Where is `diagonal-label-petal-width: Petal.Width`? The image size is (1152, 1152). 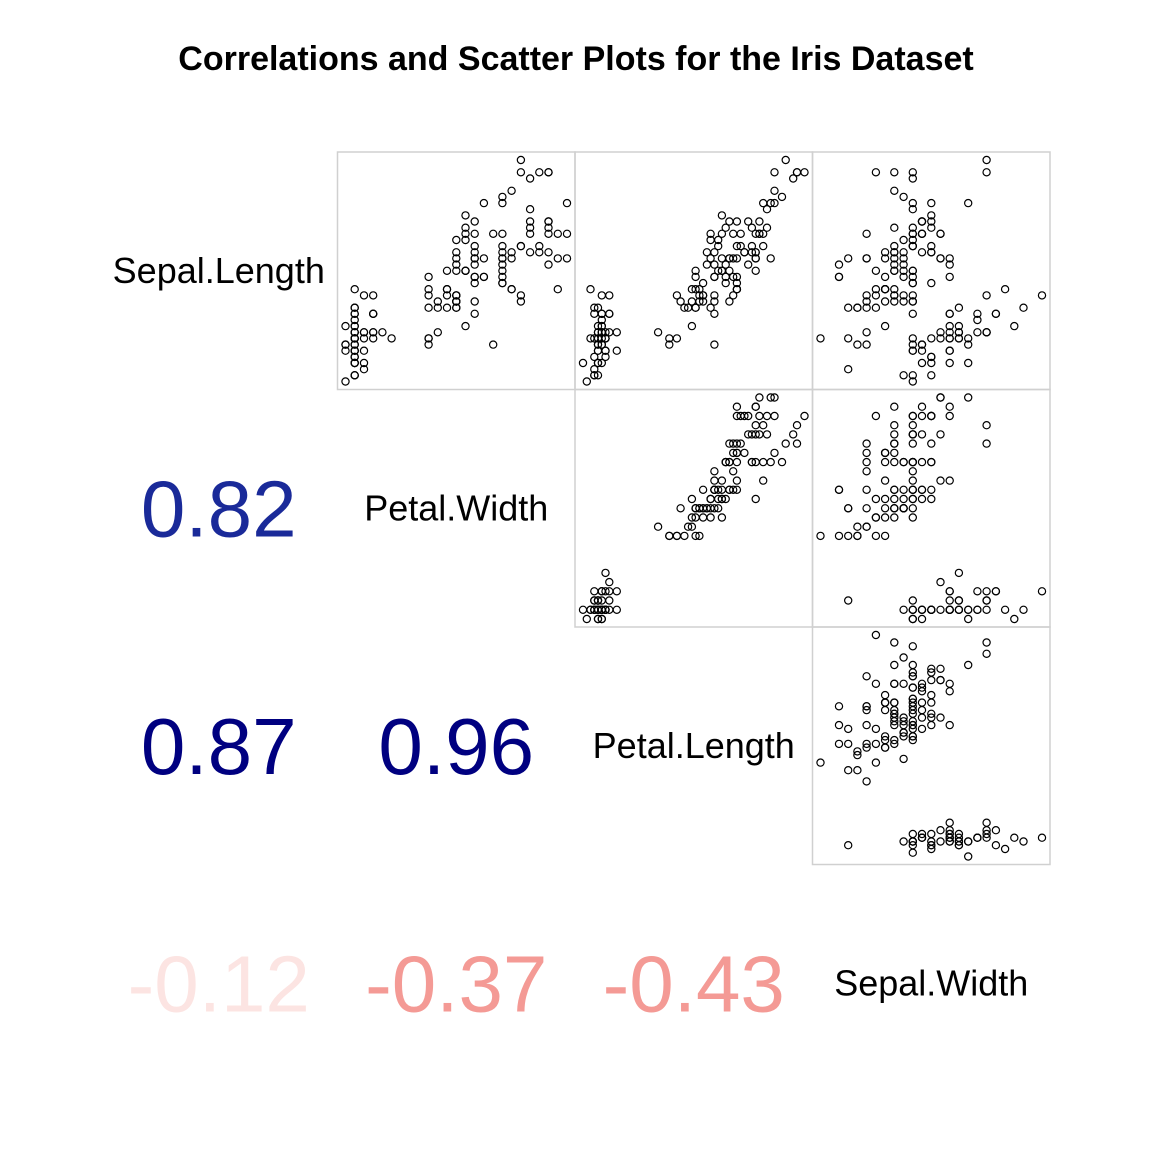 diagonal-label-petal-width: Petal.Width is located at coordinates (456, 507).